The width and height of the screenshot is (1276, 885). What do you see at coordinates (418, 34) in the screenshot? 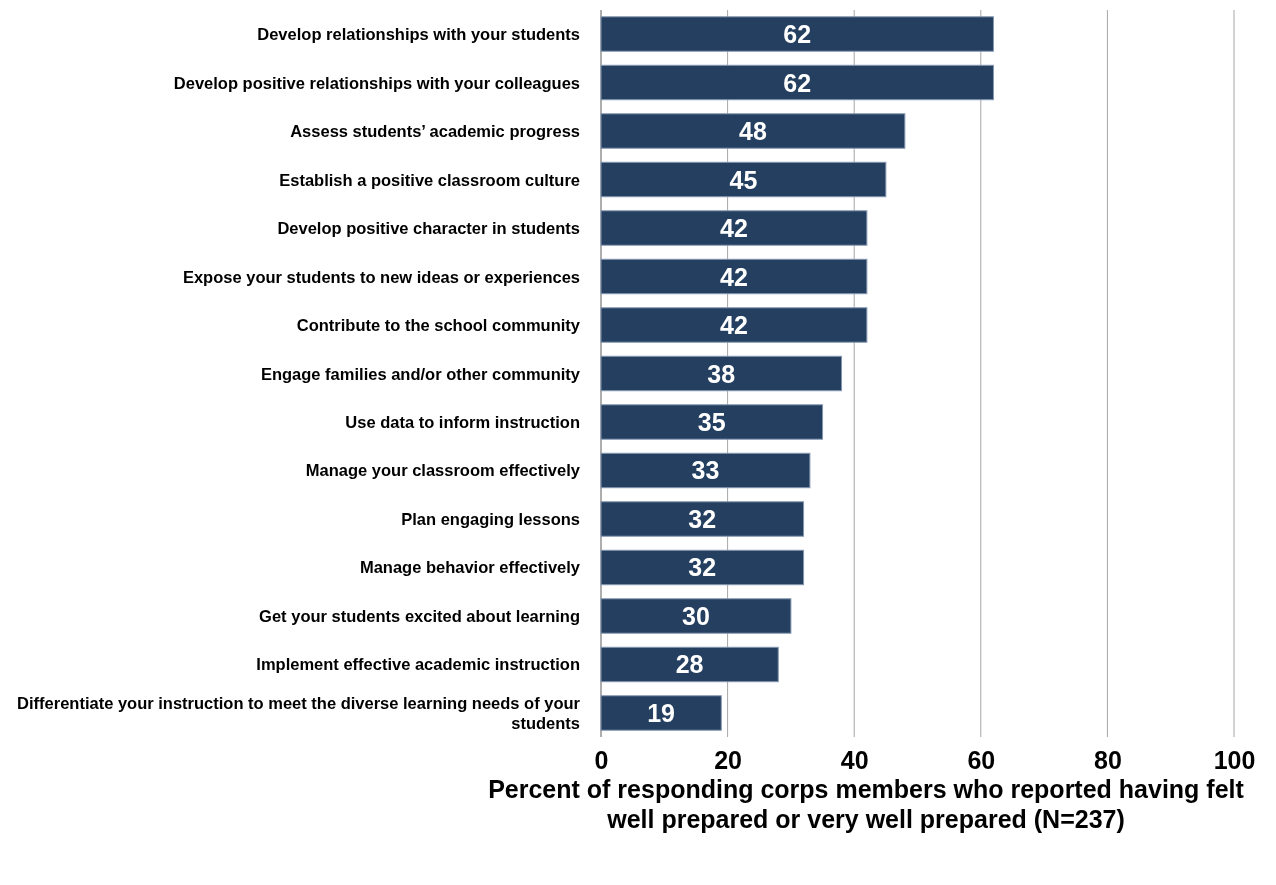
I see `y-tick-label: Develop relationships with your students` at bounding box center [418, 34].